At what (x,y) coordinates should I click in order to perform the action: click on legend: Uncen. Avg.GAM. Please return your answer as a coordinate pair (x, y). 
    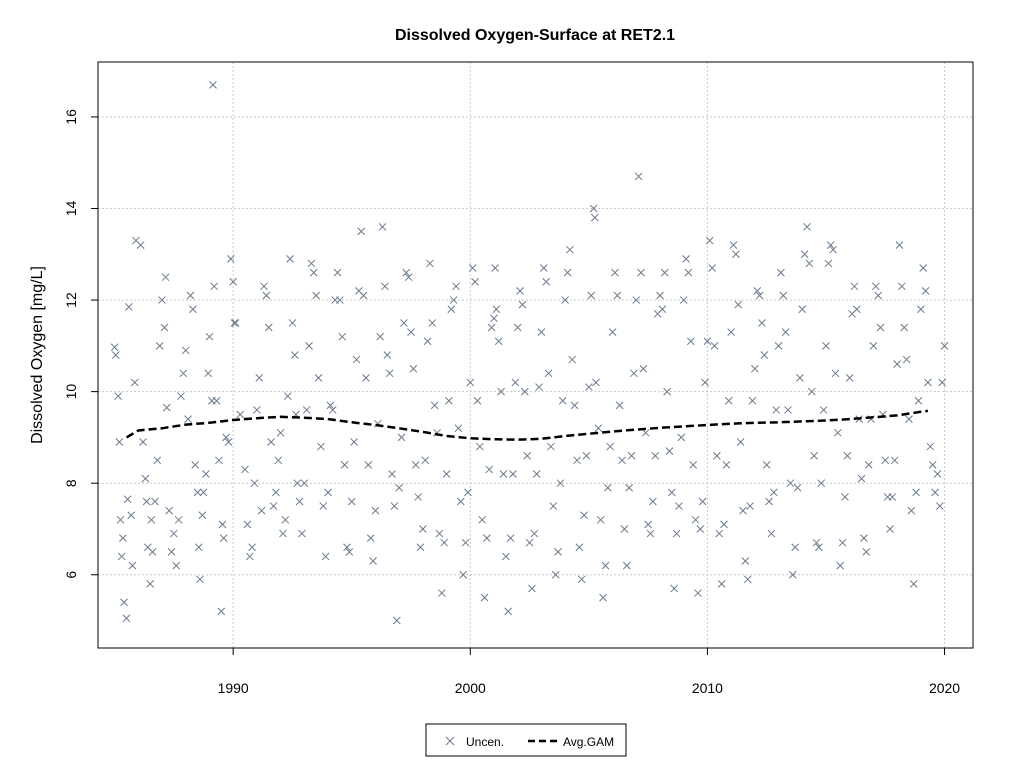
    Looking at the image, I should click on (526, 740).